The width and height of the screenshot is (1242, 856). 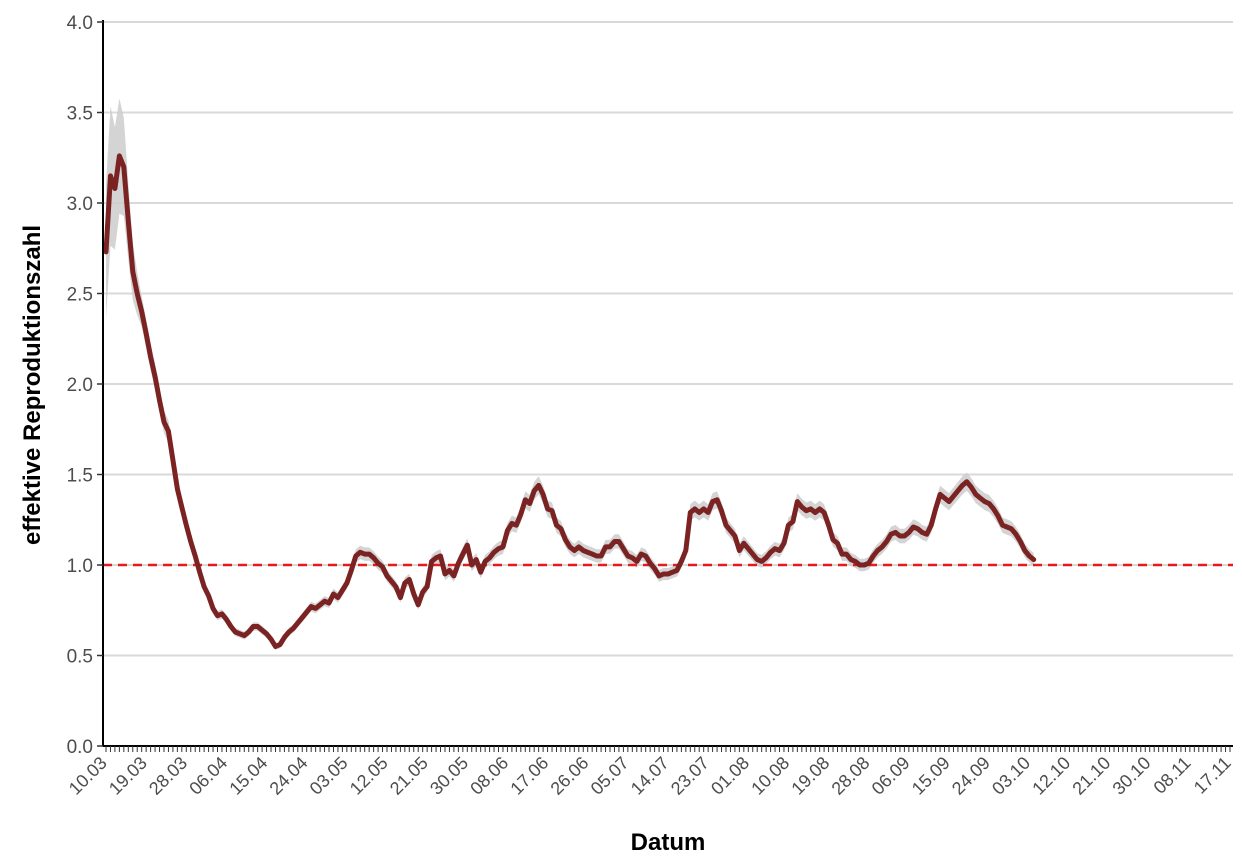 I want to click on x-tick-label: 28.08, so click(x=851, y=776).